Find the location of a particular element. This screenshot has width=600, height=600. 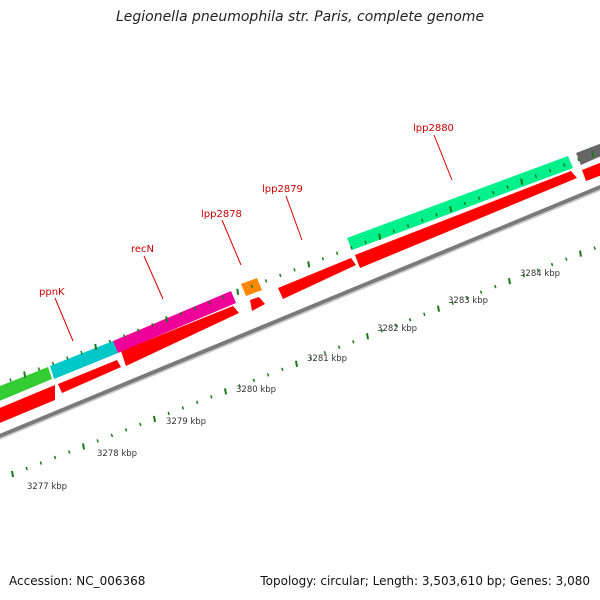

tick-label: 3284 kbp is located at coordinates (540, 274).